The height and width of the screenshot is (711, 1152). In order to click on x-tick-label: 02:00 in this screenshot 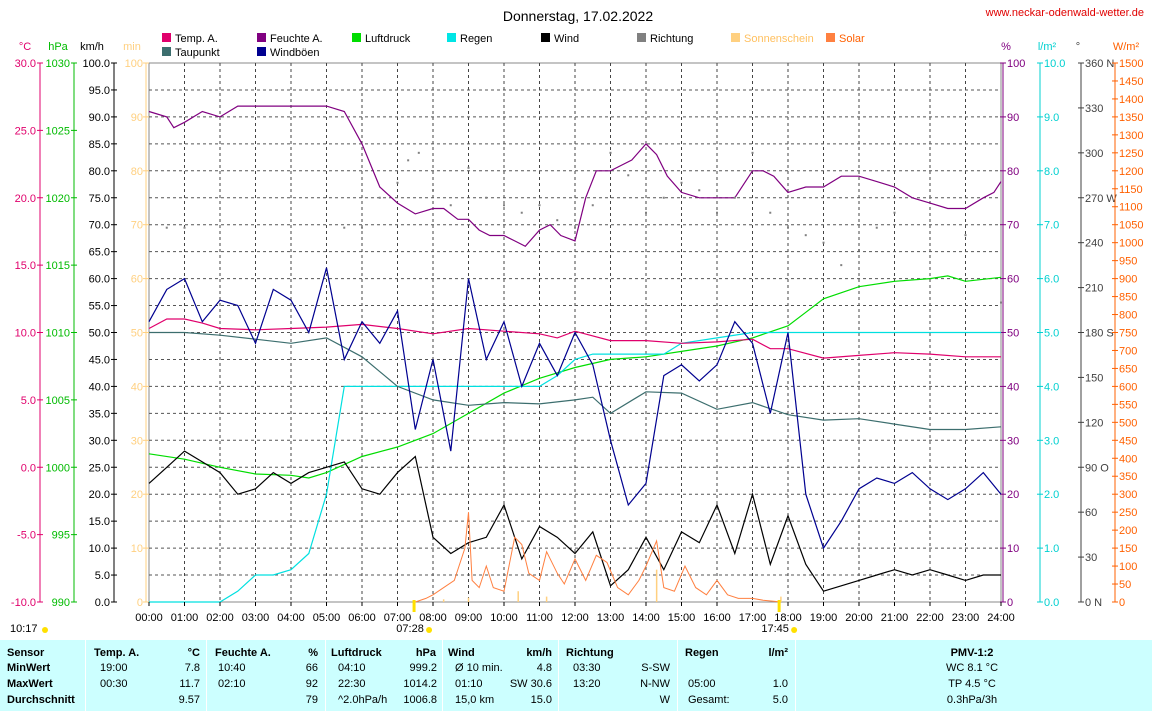, I will do `click(220, 618)`.